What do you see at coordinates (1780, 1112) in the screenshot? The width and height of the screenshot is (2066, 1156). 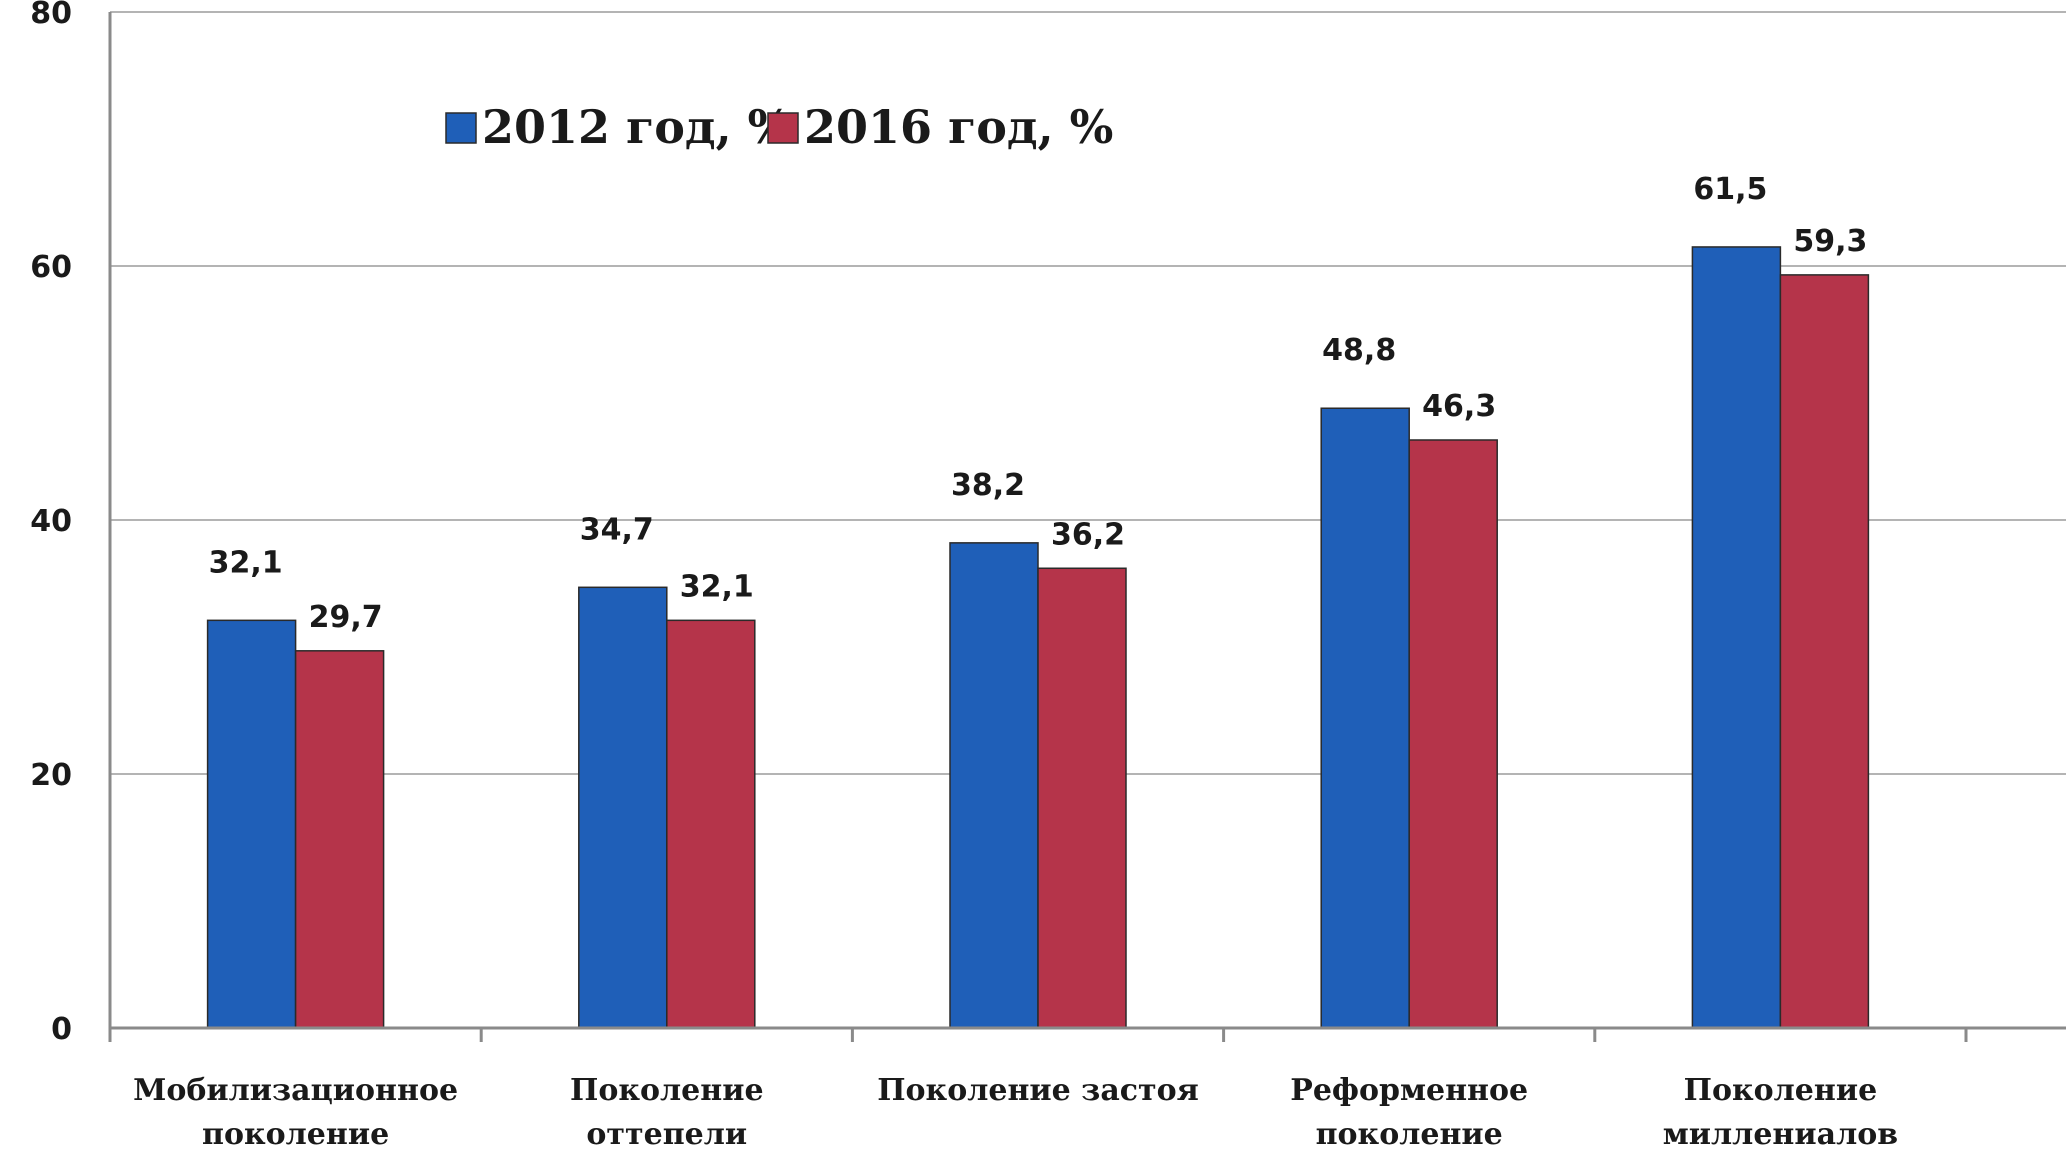 I see `x-tick-label-4: Поколение миллениалов` at bounding box center [1780, 1112].